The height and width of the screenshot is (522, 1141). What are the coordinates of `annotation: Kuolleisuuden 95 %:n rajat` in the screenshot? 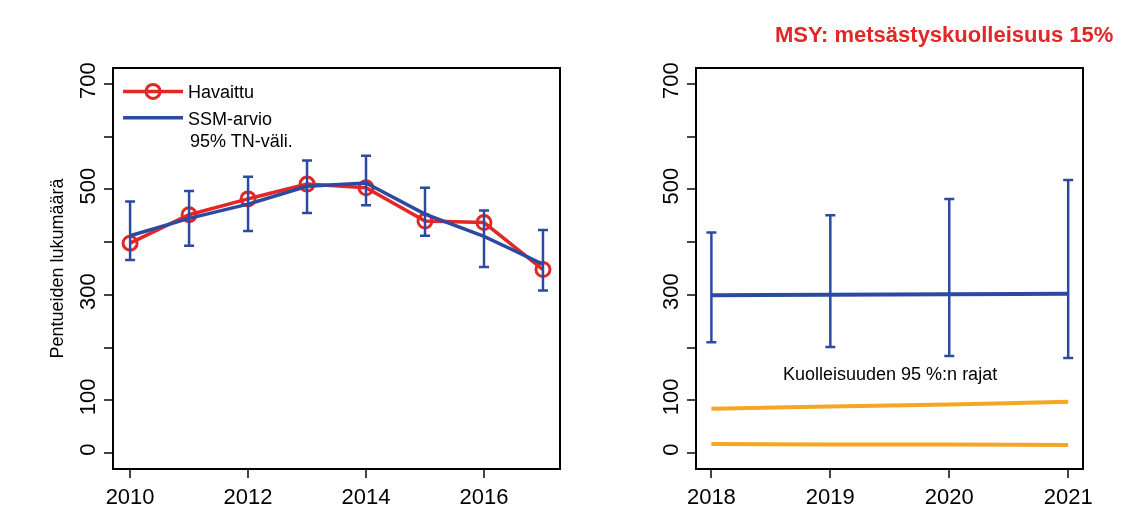 It's located at (890, 374).